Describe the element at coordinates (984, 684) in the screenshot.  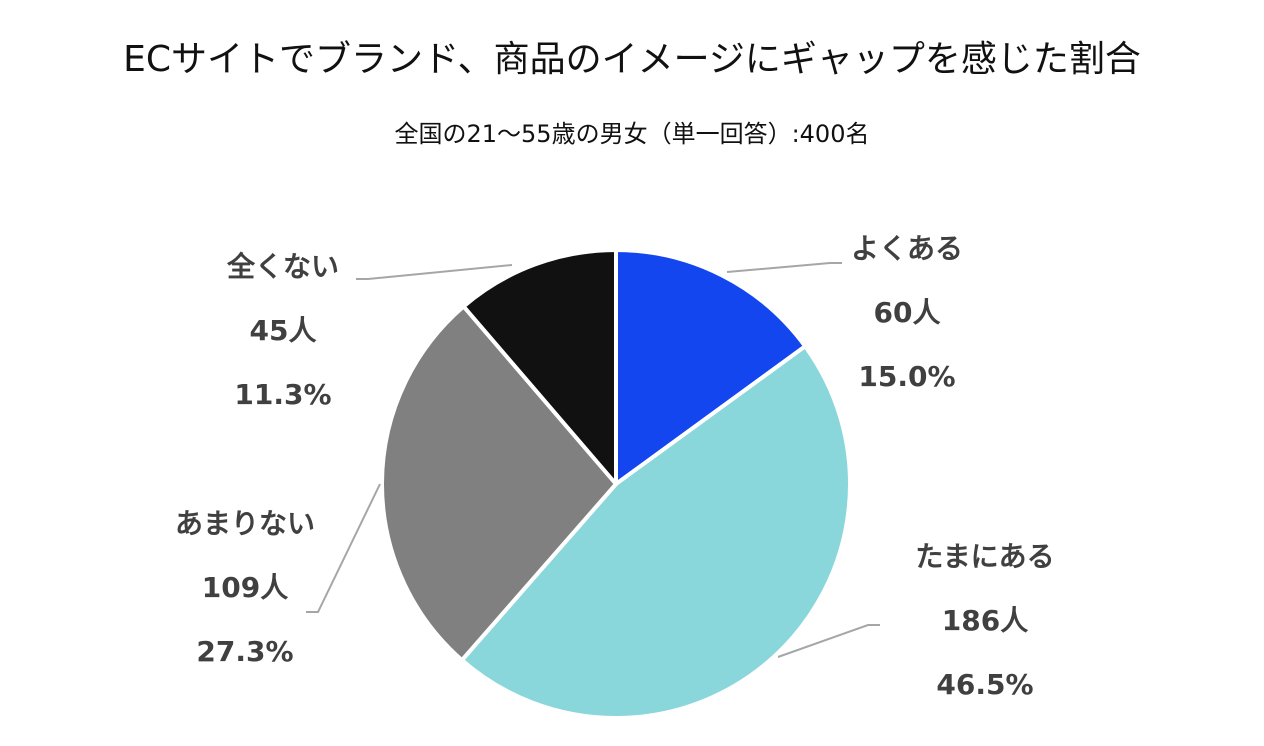
I see `slice-label-percent: 46.5%` at that location.